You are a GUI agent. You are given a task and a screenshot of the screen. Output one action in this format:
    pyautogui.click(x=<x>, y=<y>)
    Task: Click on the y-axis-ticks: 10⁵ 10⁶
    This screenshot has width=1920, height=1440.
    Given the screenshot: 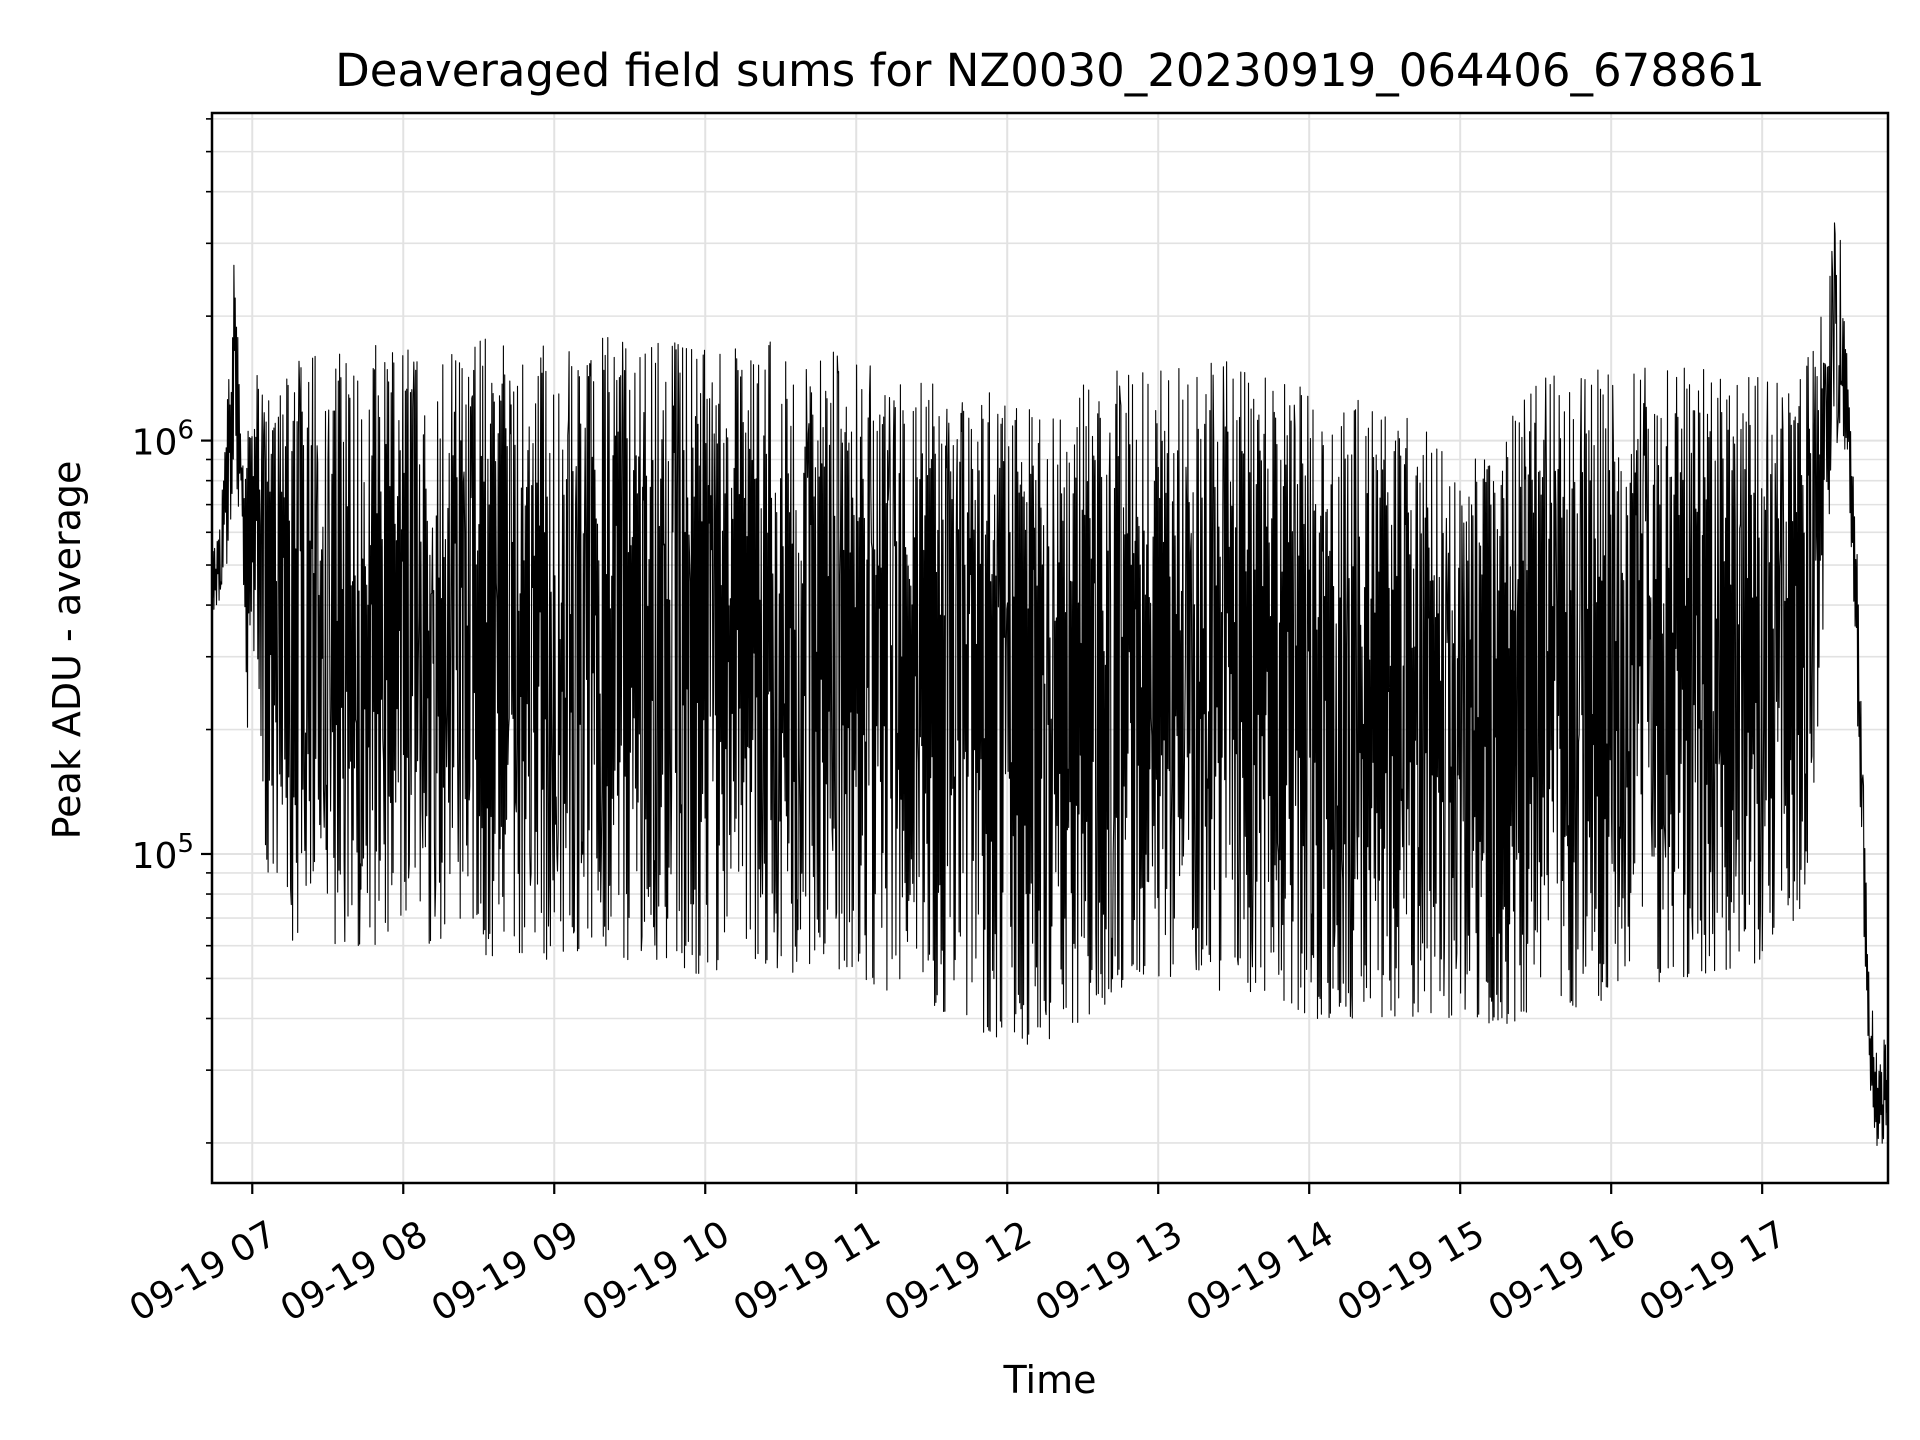 What is the action you would take?
    pyautogui.click(x=172, y=631)
    